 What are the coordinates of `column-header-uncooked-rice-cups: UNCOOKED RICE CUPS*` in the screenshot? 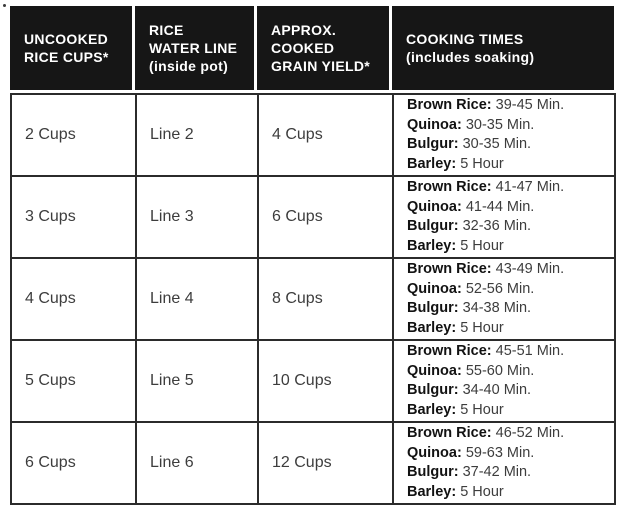 It's located at (72, 48).